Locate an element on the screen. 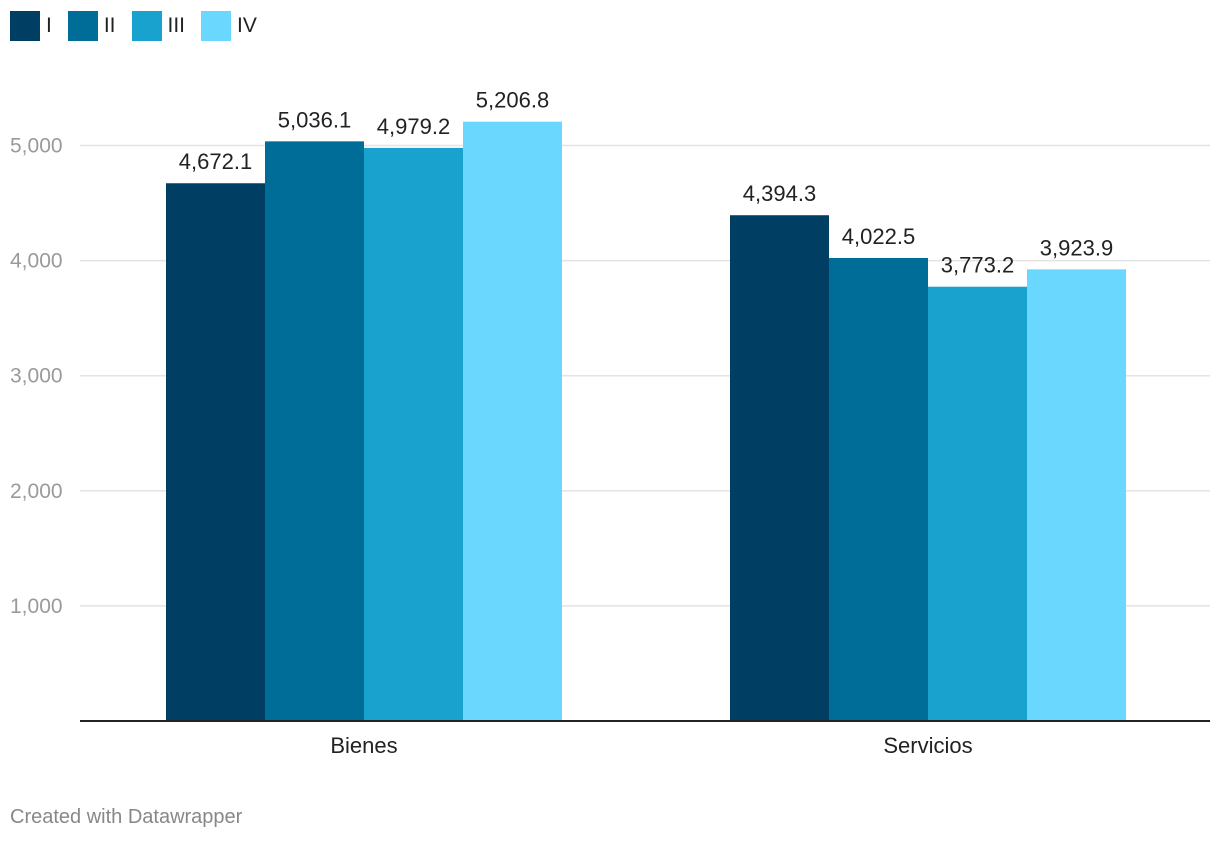 Image resolution: width=1220 pixels, height=844 pixels. y-tick-label: 1,000 is located at coordinates (36, 606).